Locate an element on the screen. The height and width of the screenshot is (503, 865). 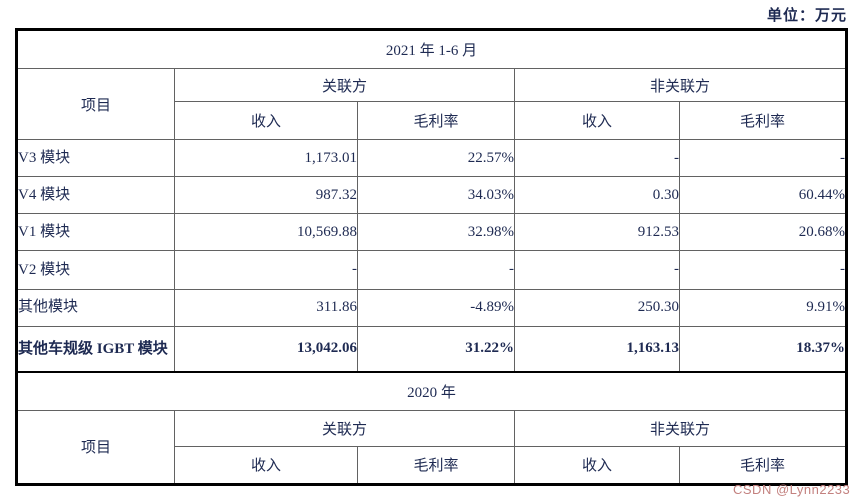
unit-label: 单位：万元 is located at coordinates (806, 16).